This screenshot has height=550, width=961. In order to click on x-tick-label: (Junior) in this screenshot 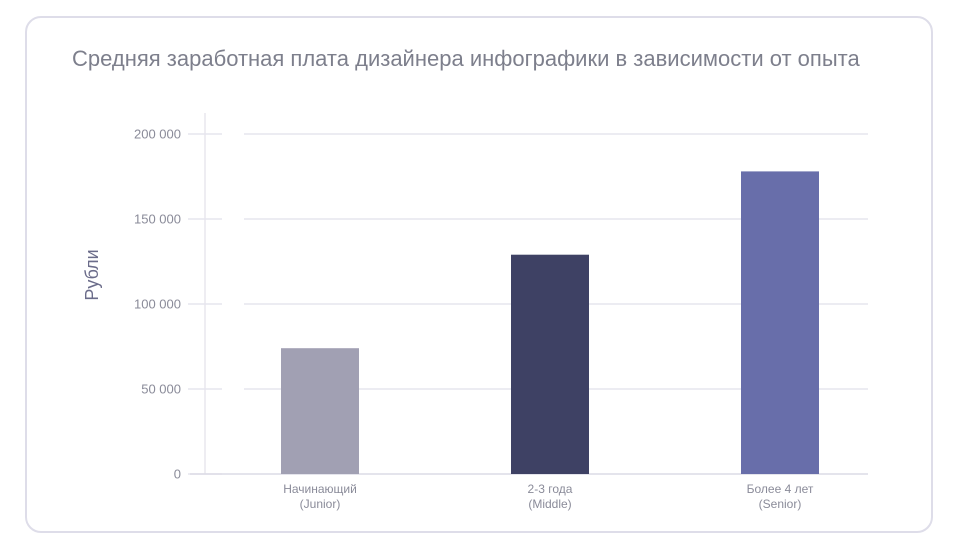, I will do `click(320, 504)`.